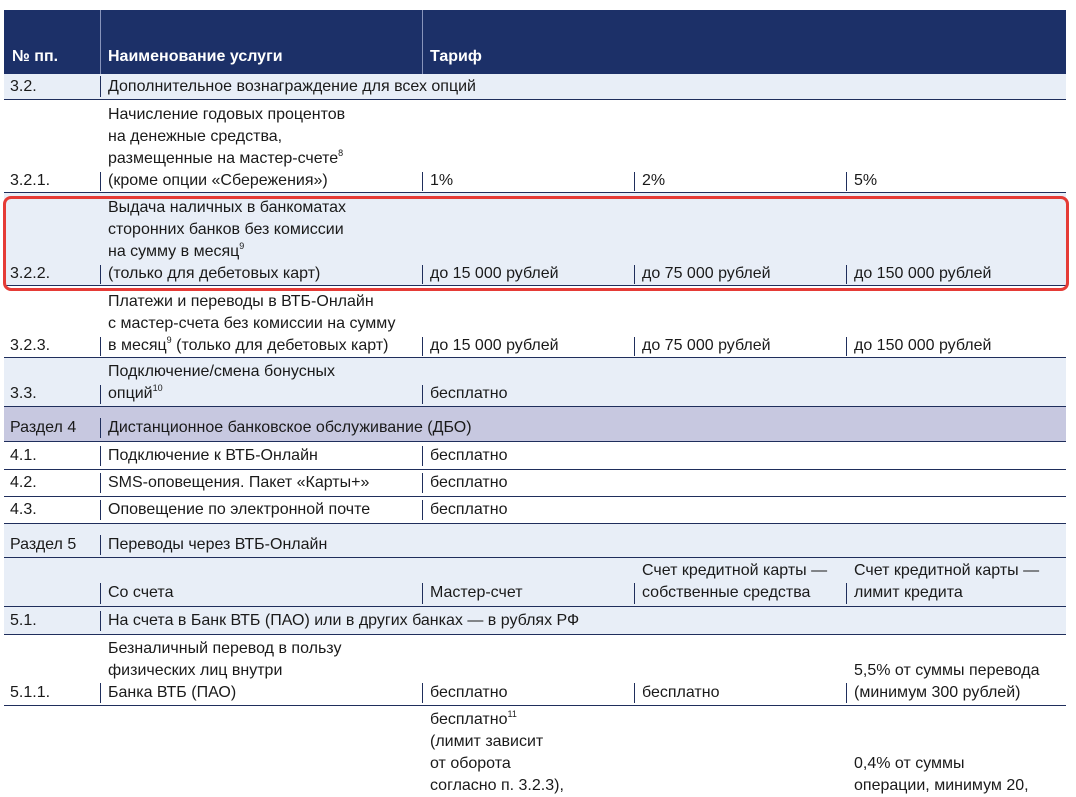 The image size is (1076, 797). What do you see at coordinates (23, 482) in the screenshot?
I see `row-number: 4.2.` at bounding box center [23, 482].